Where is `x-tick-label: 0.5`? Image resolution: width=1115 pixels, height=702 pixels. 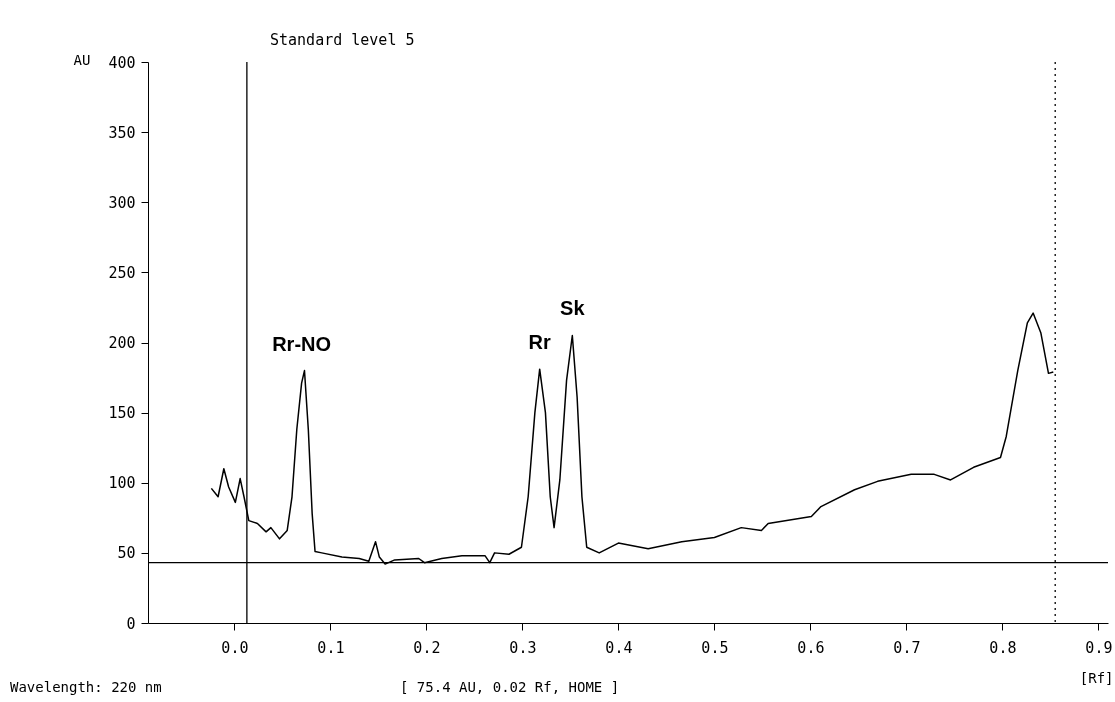 x-tick-label: 0.5 is located at coordinates (715, 647).